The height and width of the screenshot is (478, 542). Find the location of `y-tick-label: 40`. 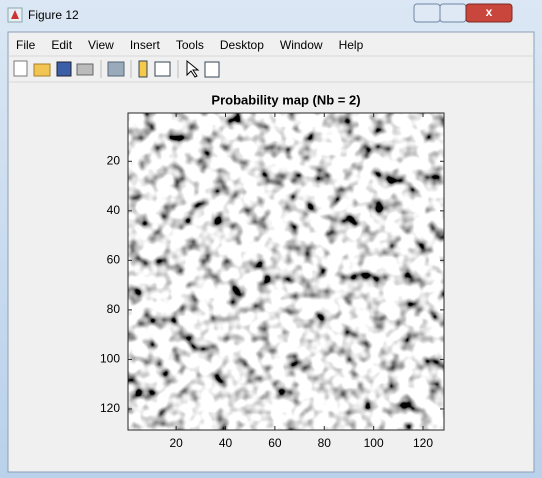

y-tick-label: 40 is located at coordinates (114, 210).